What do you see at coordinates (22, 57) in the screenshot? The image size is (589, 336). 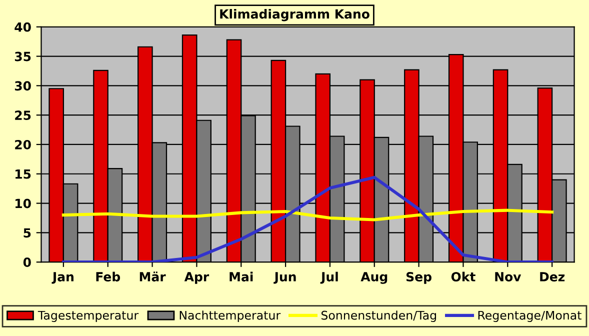 I see `y-tick-label: 35` at bounding box center [22, 57].